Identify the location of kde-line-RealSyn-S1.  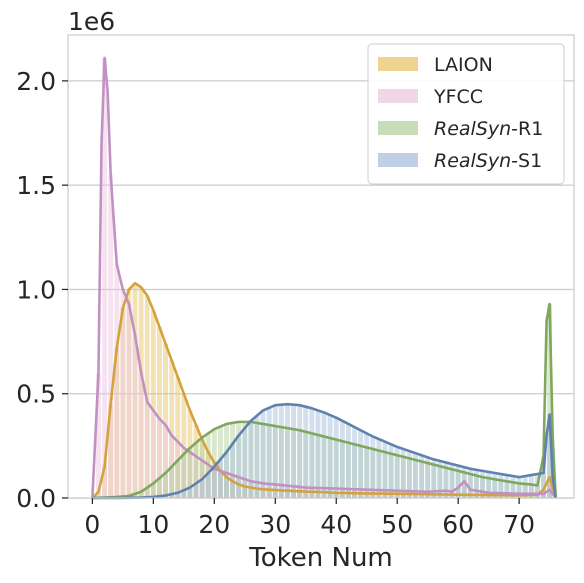
(324, 451).